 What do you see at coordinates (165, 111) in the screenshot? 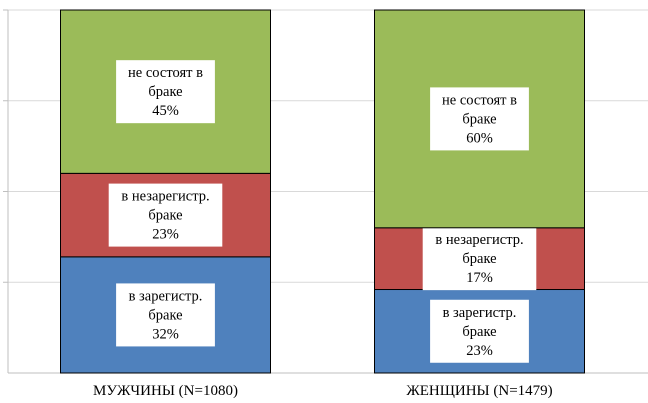
I see `data-label: 45%` at bounding box center [165, 111].